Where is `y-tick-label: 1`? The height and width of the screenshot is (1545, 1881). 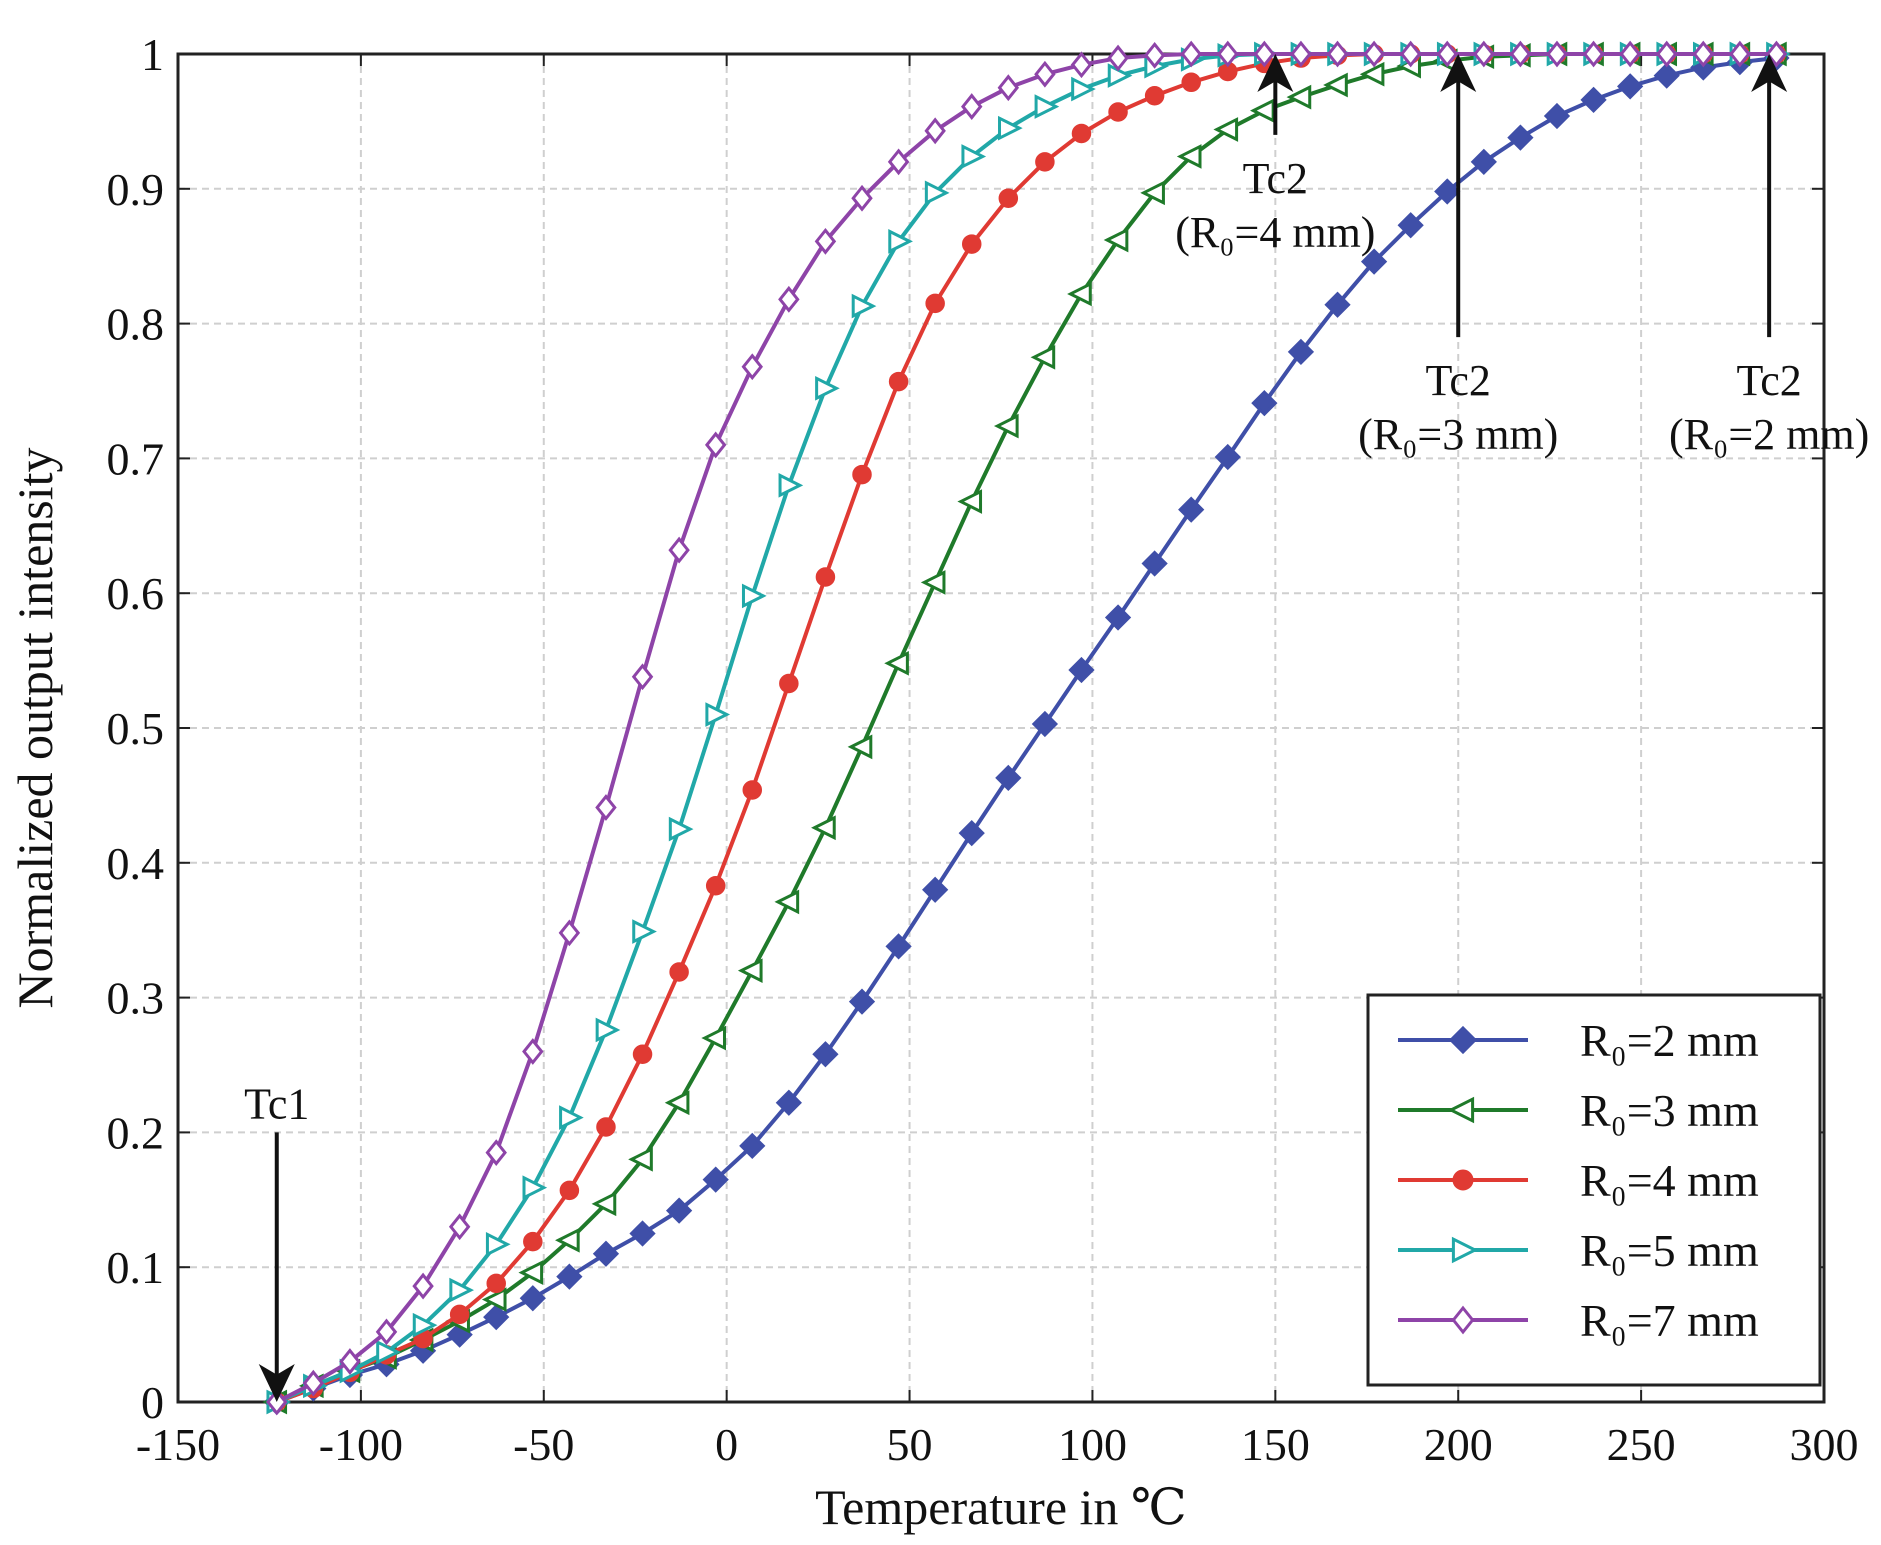 y-tick-label: 1 is located at coordinates (152, 54).